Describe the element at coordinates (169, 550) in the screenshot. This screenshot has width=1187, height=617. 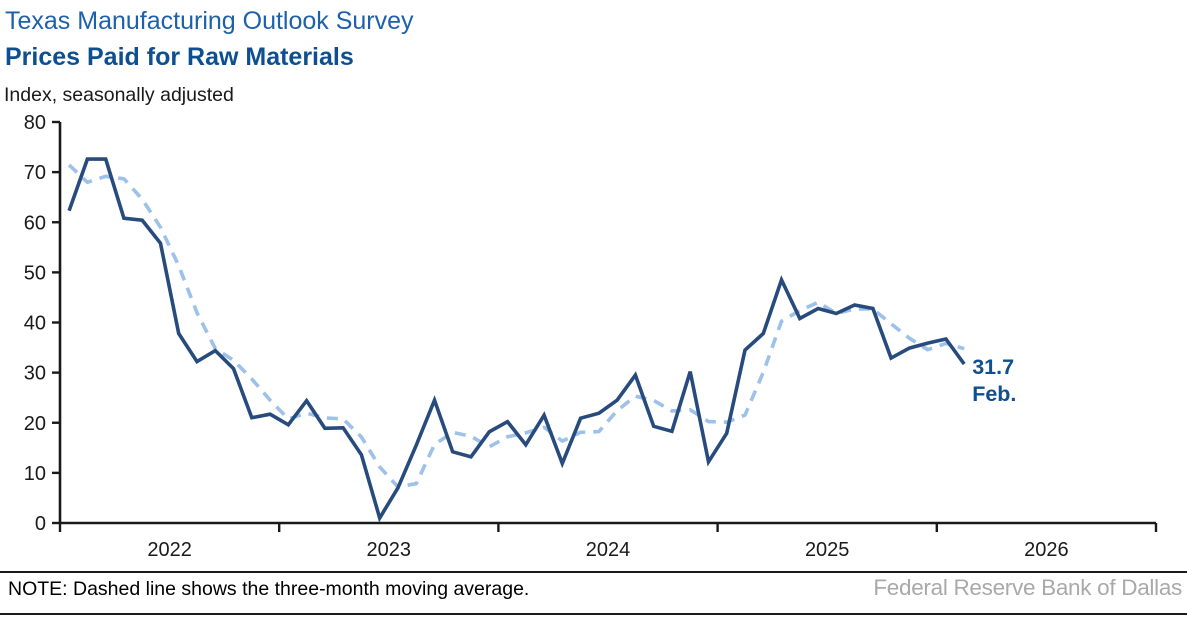
I see `x-year-label: 2022` at that location.